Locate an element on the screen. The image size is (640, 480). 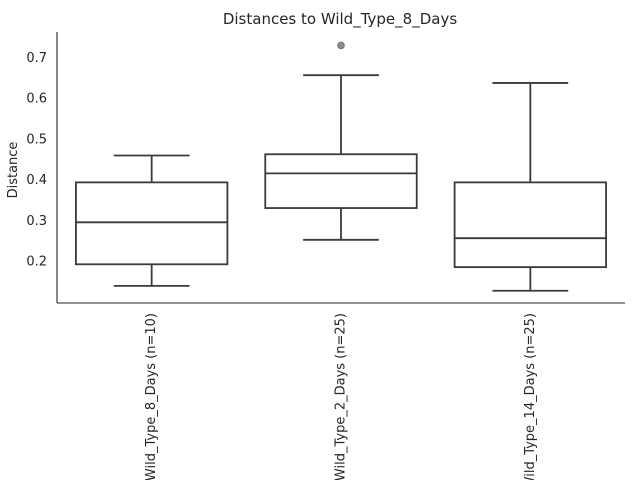
y-tick-label: 0.7 is located at coordinates (36, 58).